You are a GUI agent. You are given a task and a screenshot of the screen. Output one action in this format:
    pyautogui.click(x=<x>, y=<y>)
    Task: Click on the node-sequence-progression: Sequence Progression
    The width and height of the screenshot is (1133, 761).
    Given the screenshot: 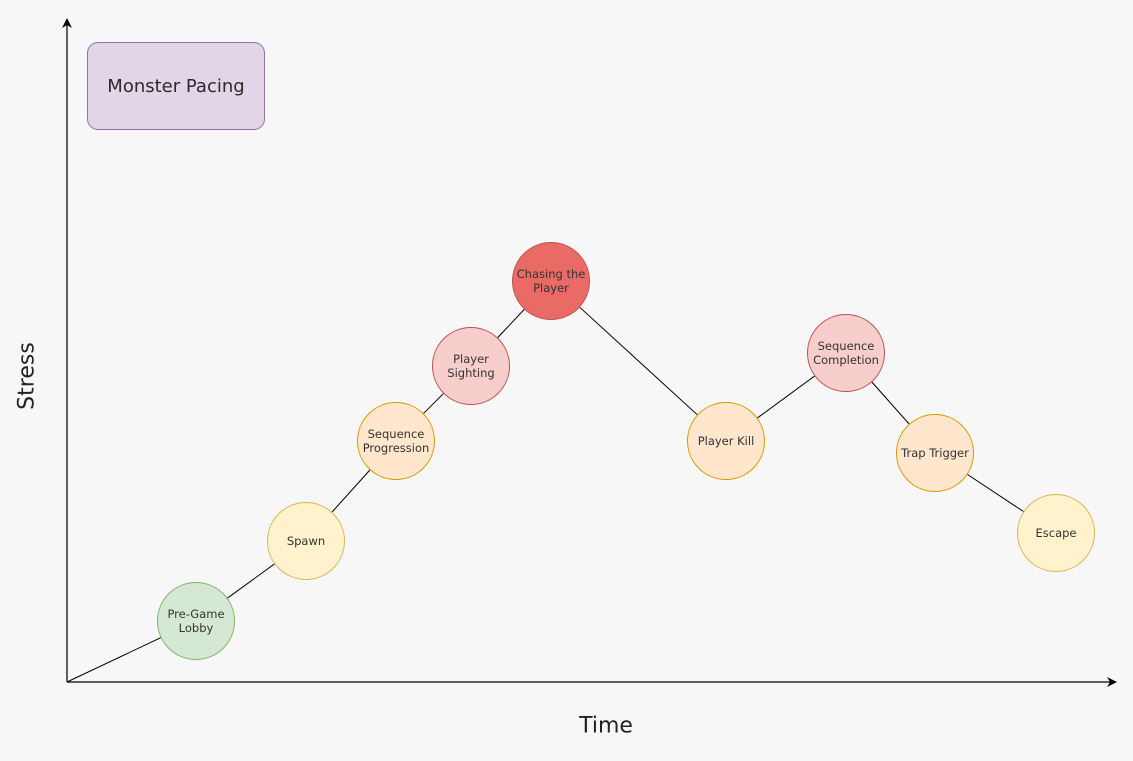 What is the action you would take?
    pyautogui.click(x=396, y=441)
    